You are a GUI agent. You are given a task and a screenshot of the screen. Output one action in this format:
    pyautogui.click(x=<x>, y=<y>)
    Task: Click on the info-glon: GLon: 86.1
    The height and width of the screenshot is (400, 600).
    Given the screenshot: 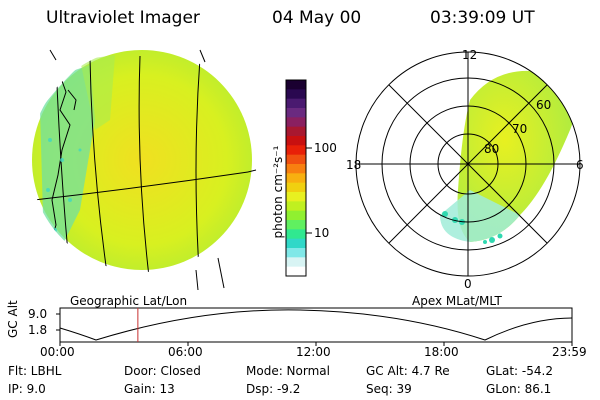 What is the action you would take?
    pyautogui.click(x=519, y=389)
    